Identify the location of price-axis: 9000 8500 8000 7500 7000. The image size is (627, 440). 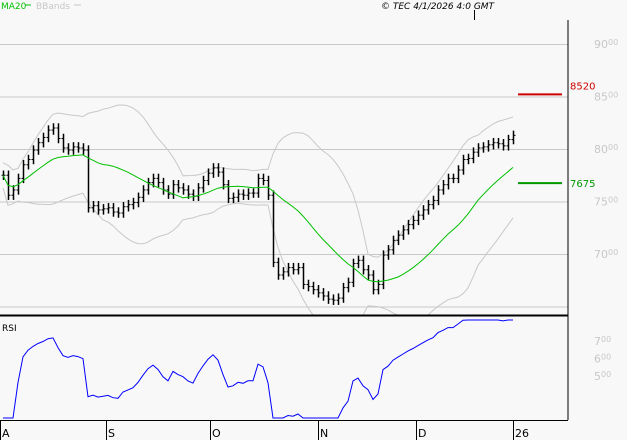
(606, 149).